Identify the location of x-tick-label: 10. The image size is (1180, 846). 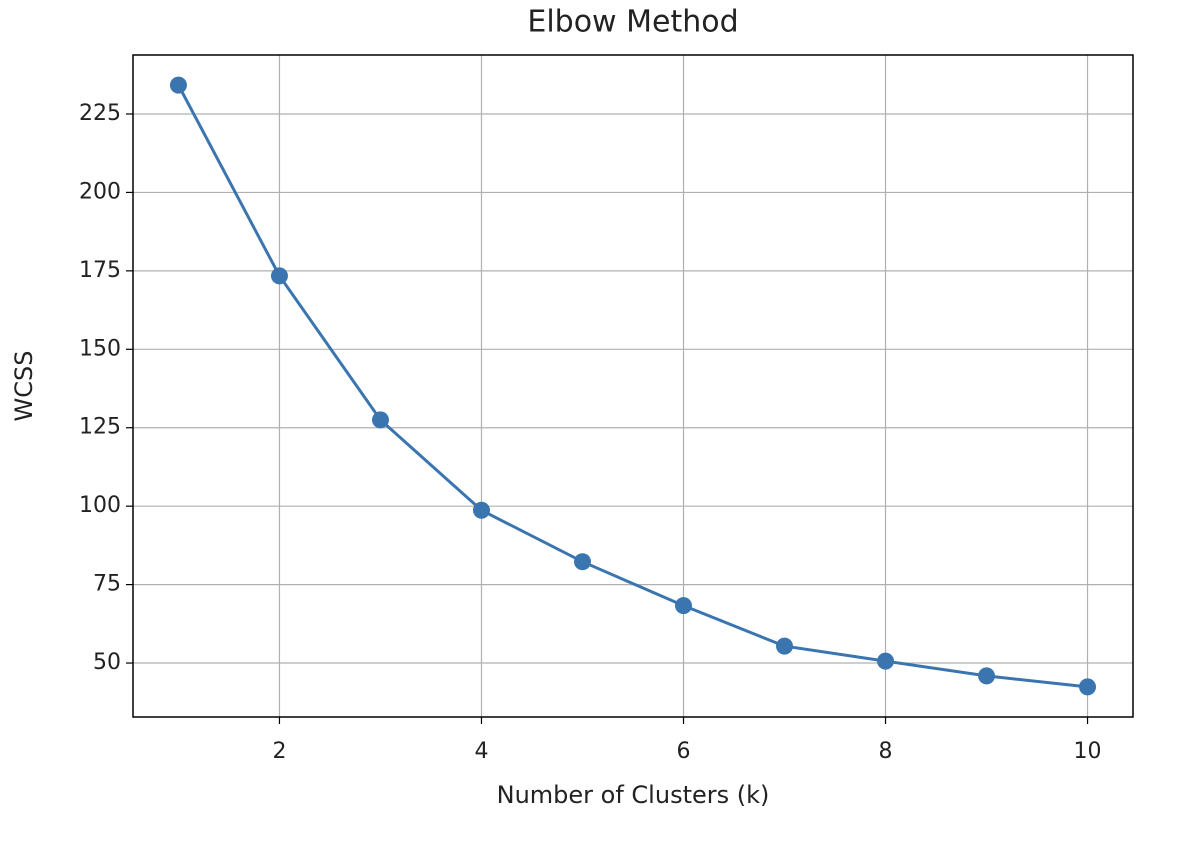
(1088, 751).